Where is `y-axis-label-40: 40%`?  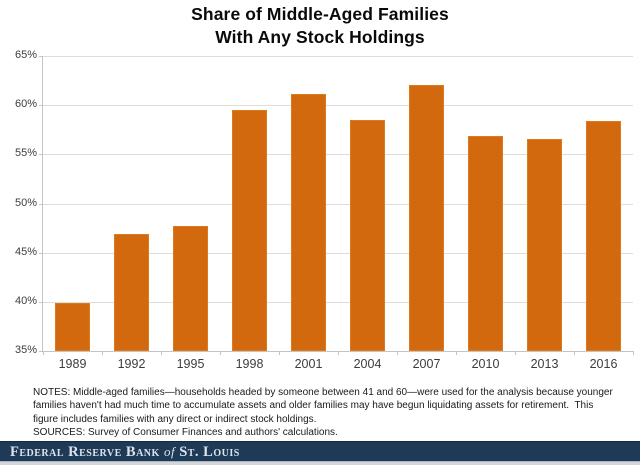
y-axis-label-40: 40% is located at coordinates (25, 300).